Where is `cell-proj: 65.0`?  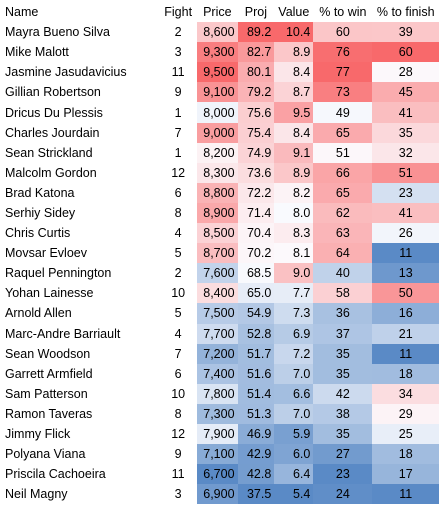
cell-proj: 65.0 is located at coordinates (256, 293).